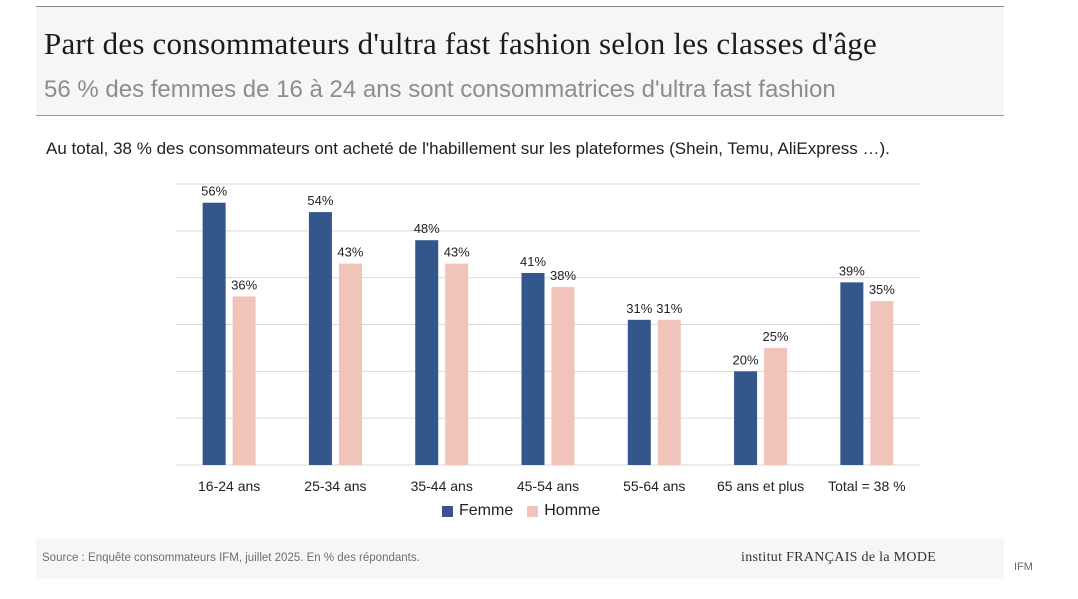  I want to click on legend-item-femme: Femme, so click(477, 511).